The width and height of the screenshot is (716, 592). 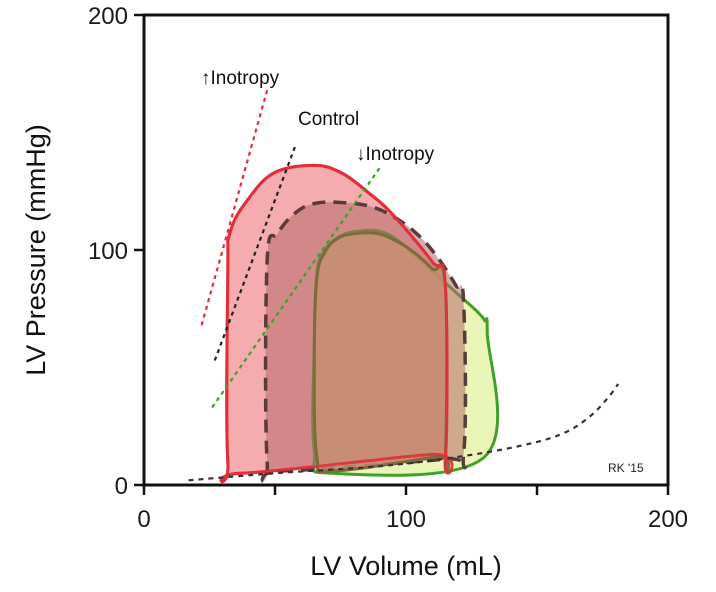 I want to click on espvr-lines, so click(x=290, y=249).